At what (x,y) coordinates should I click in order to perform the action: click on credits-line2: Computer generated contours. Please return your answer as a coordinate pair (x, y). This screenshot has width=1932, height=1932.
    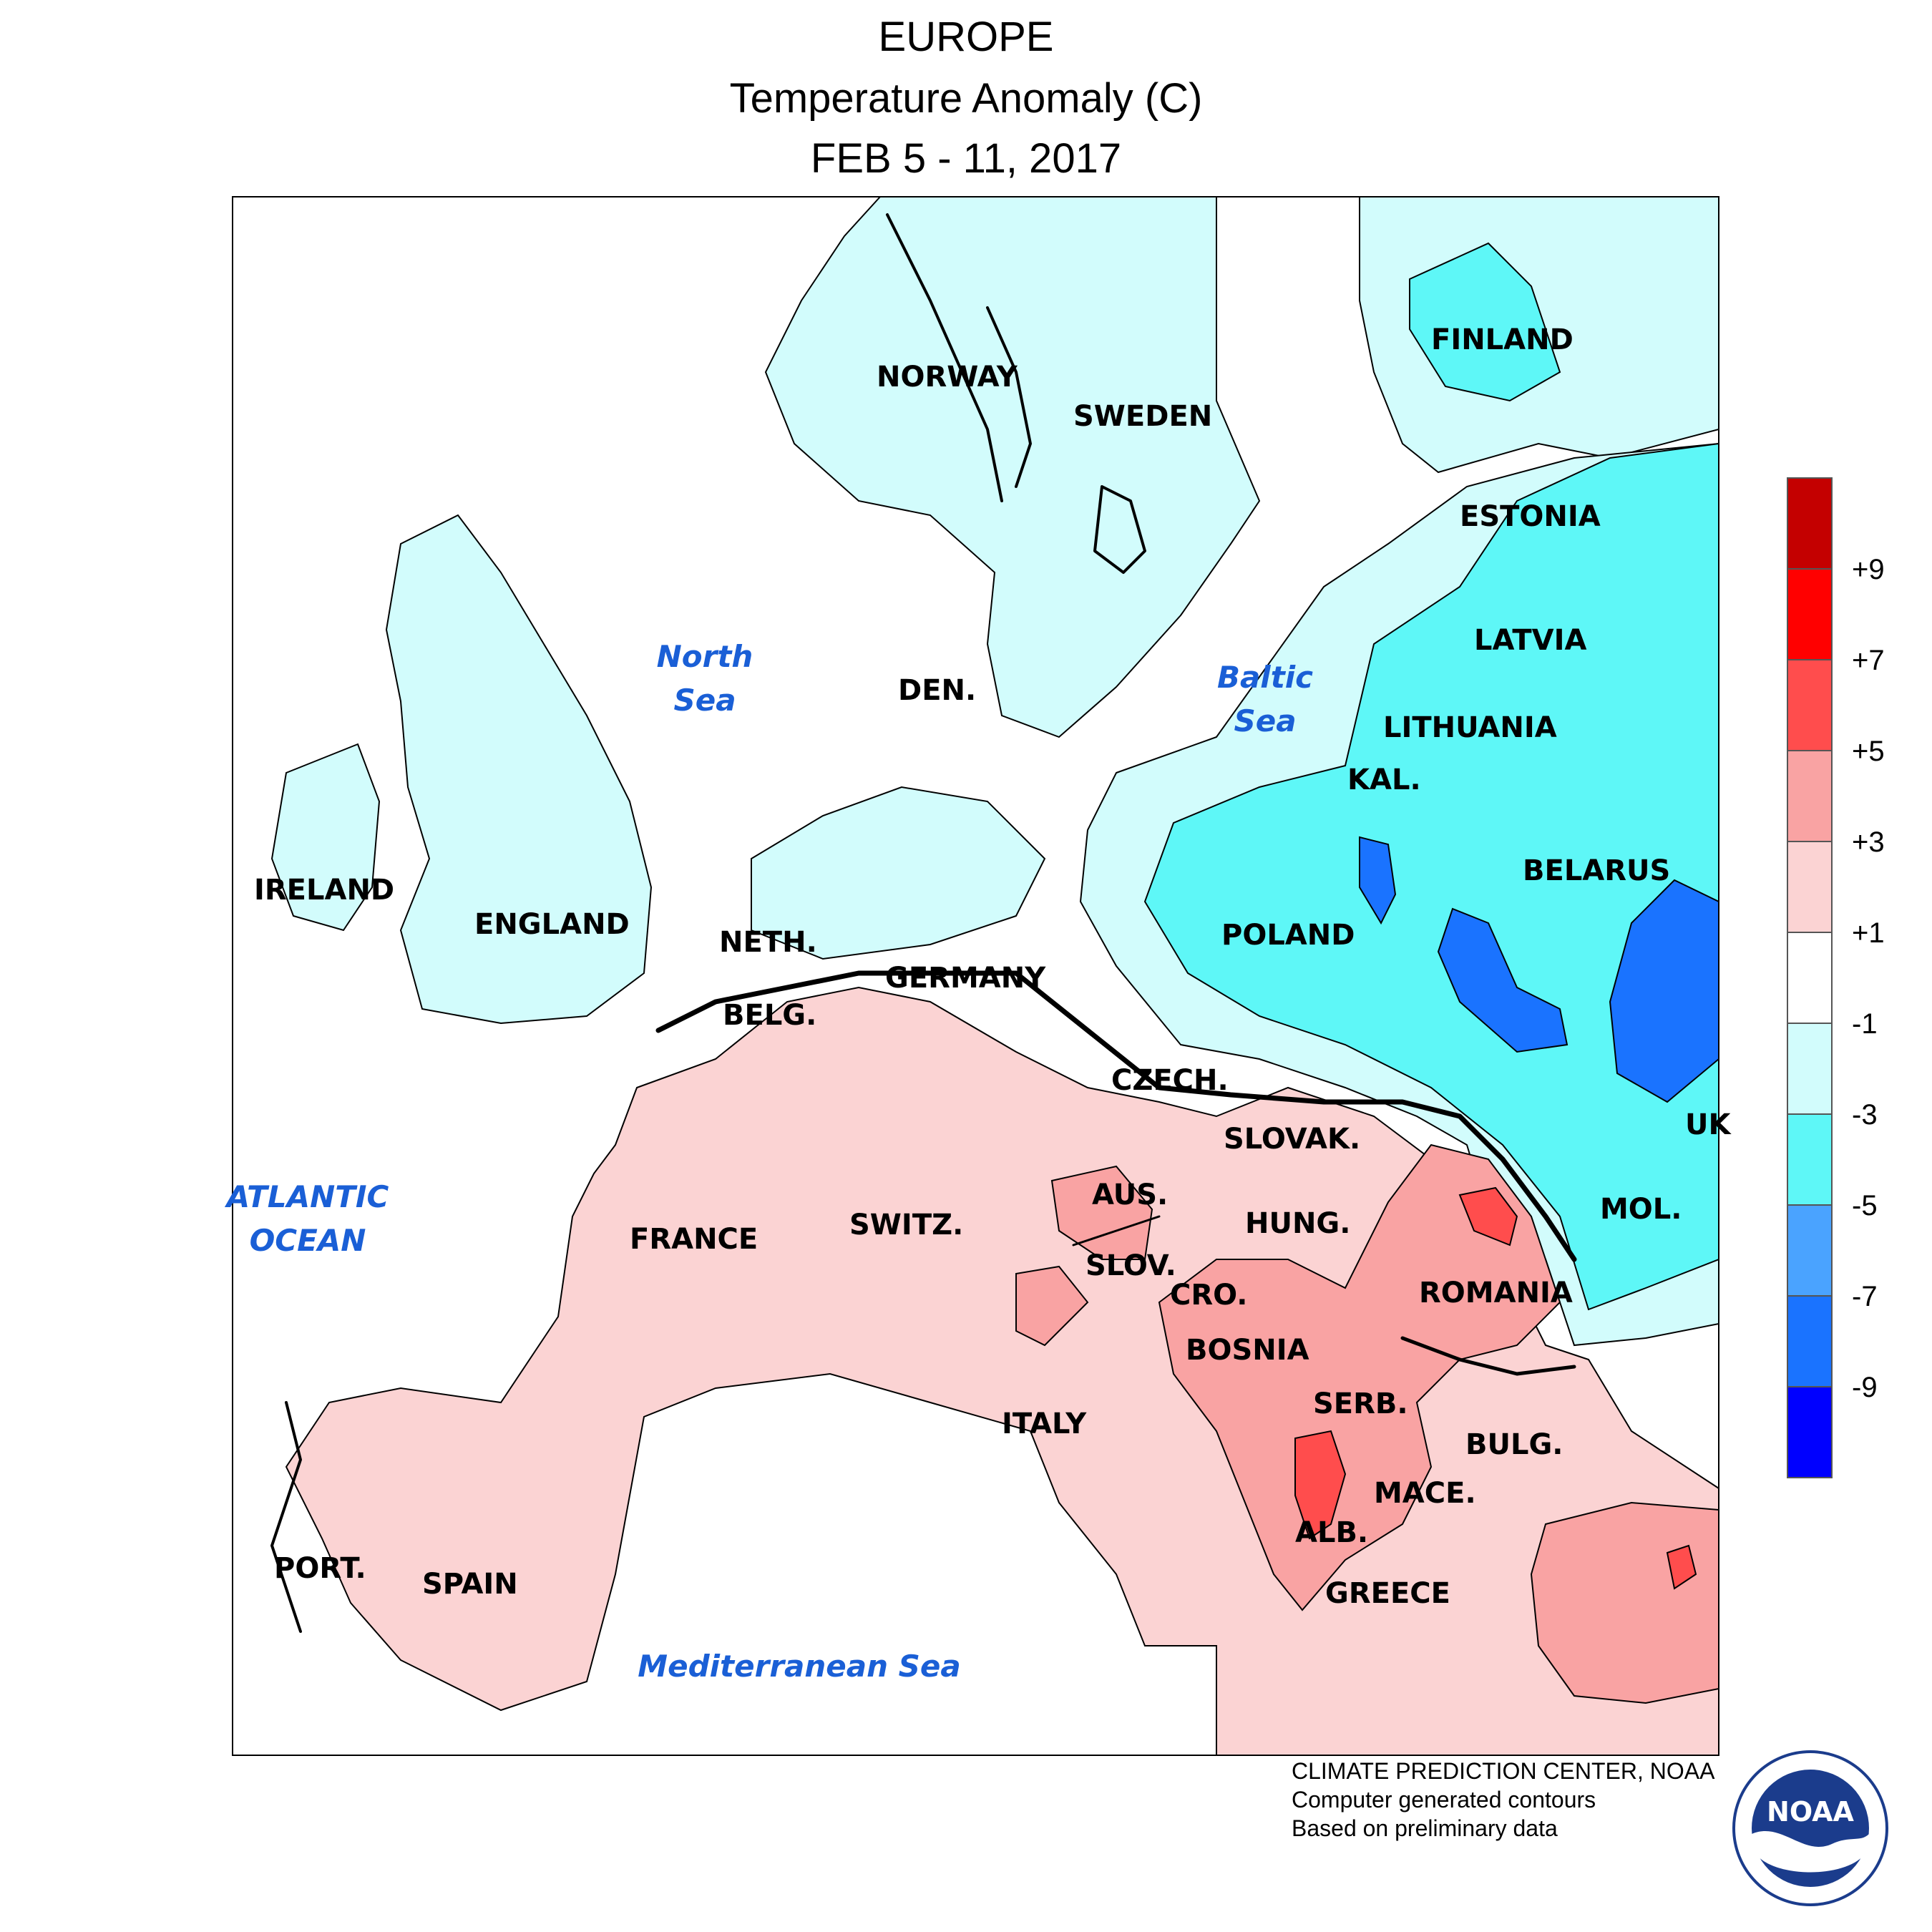
    Looking at the image, I should click on (1444, 1800).